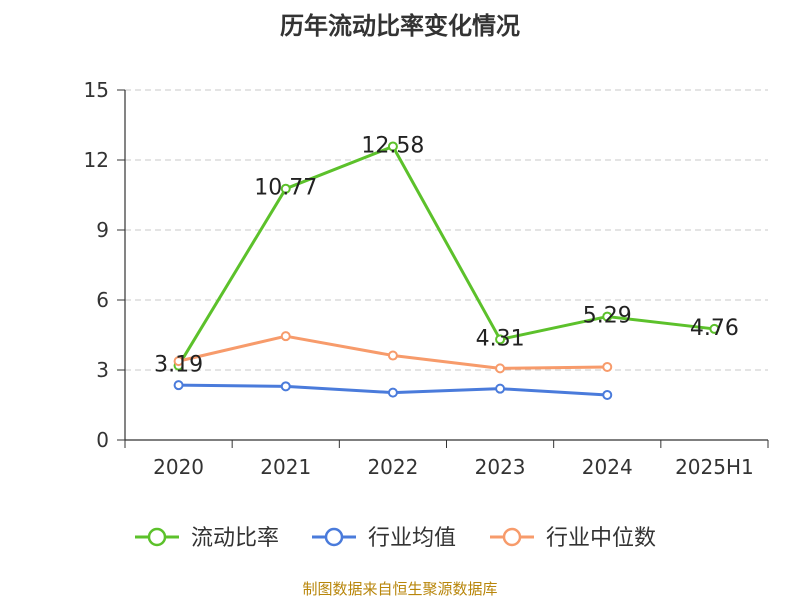 This screenshot has width=800, height=600. I want to click on source-note: 制图数据来自恒生聚源数据库, so click(400, 589).